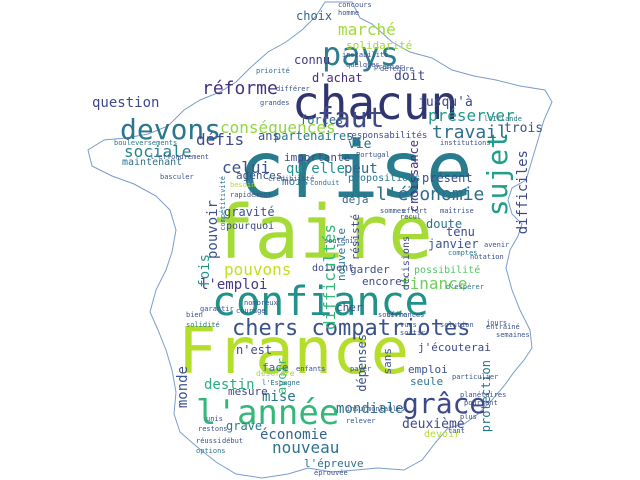 Image resolution: width=640 pixels, height=480 pixels. What do you see at coordinates (205, 271) in the screenshot?
I see `word-fois: fois` at bounding box center [205, 271].